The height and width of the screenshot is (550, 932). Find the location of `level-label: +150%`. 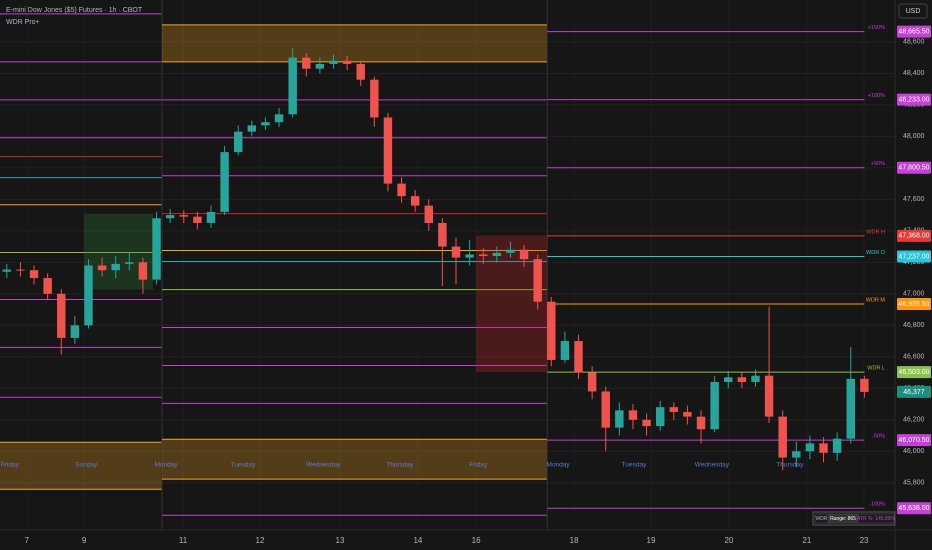

level-label: +150% is located at coordinates (876, 28).